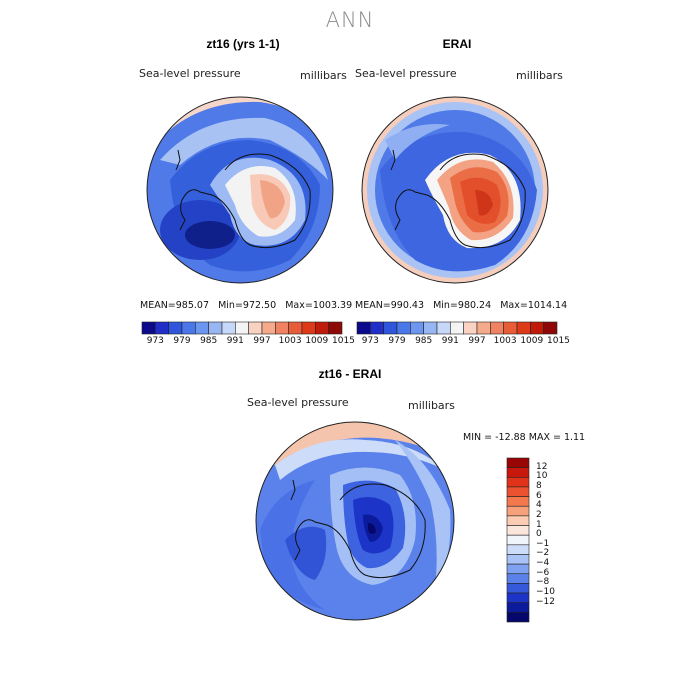  Describe the element at coordinates (558, 341) in the screenshot. I see `obs-colorbar-tick-label: 1015` at that location.